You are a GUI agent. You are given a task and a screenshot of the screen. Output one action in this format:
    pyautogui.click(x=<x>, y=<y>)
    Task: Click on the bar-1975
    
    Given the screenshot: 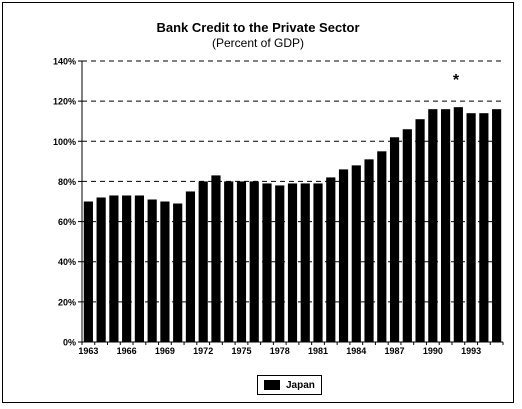 What is the action you would take?
    pyautogui.click(x=241, y=261)
    